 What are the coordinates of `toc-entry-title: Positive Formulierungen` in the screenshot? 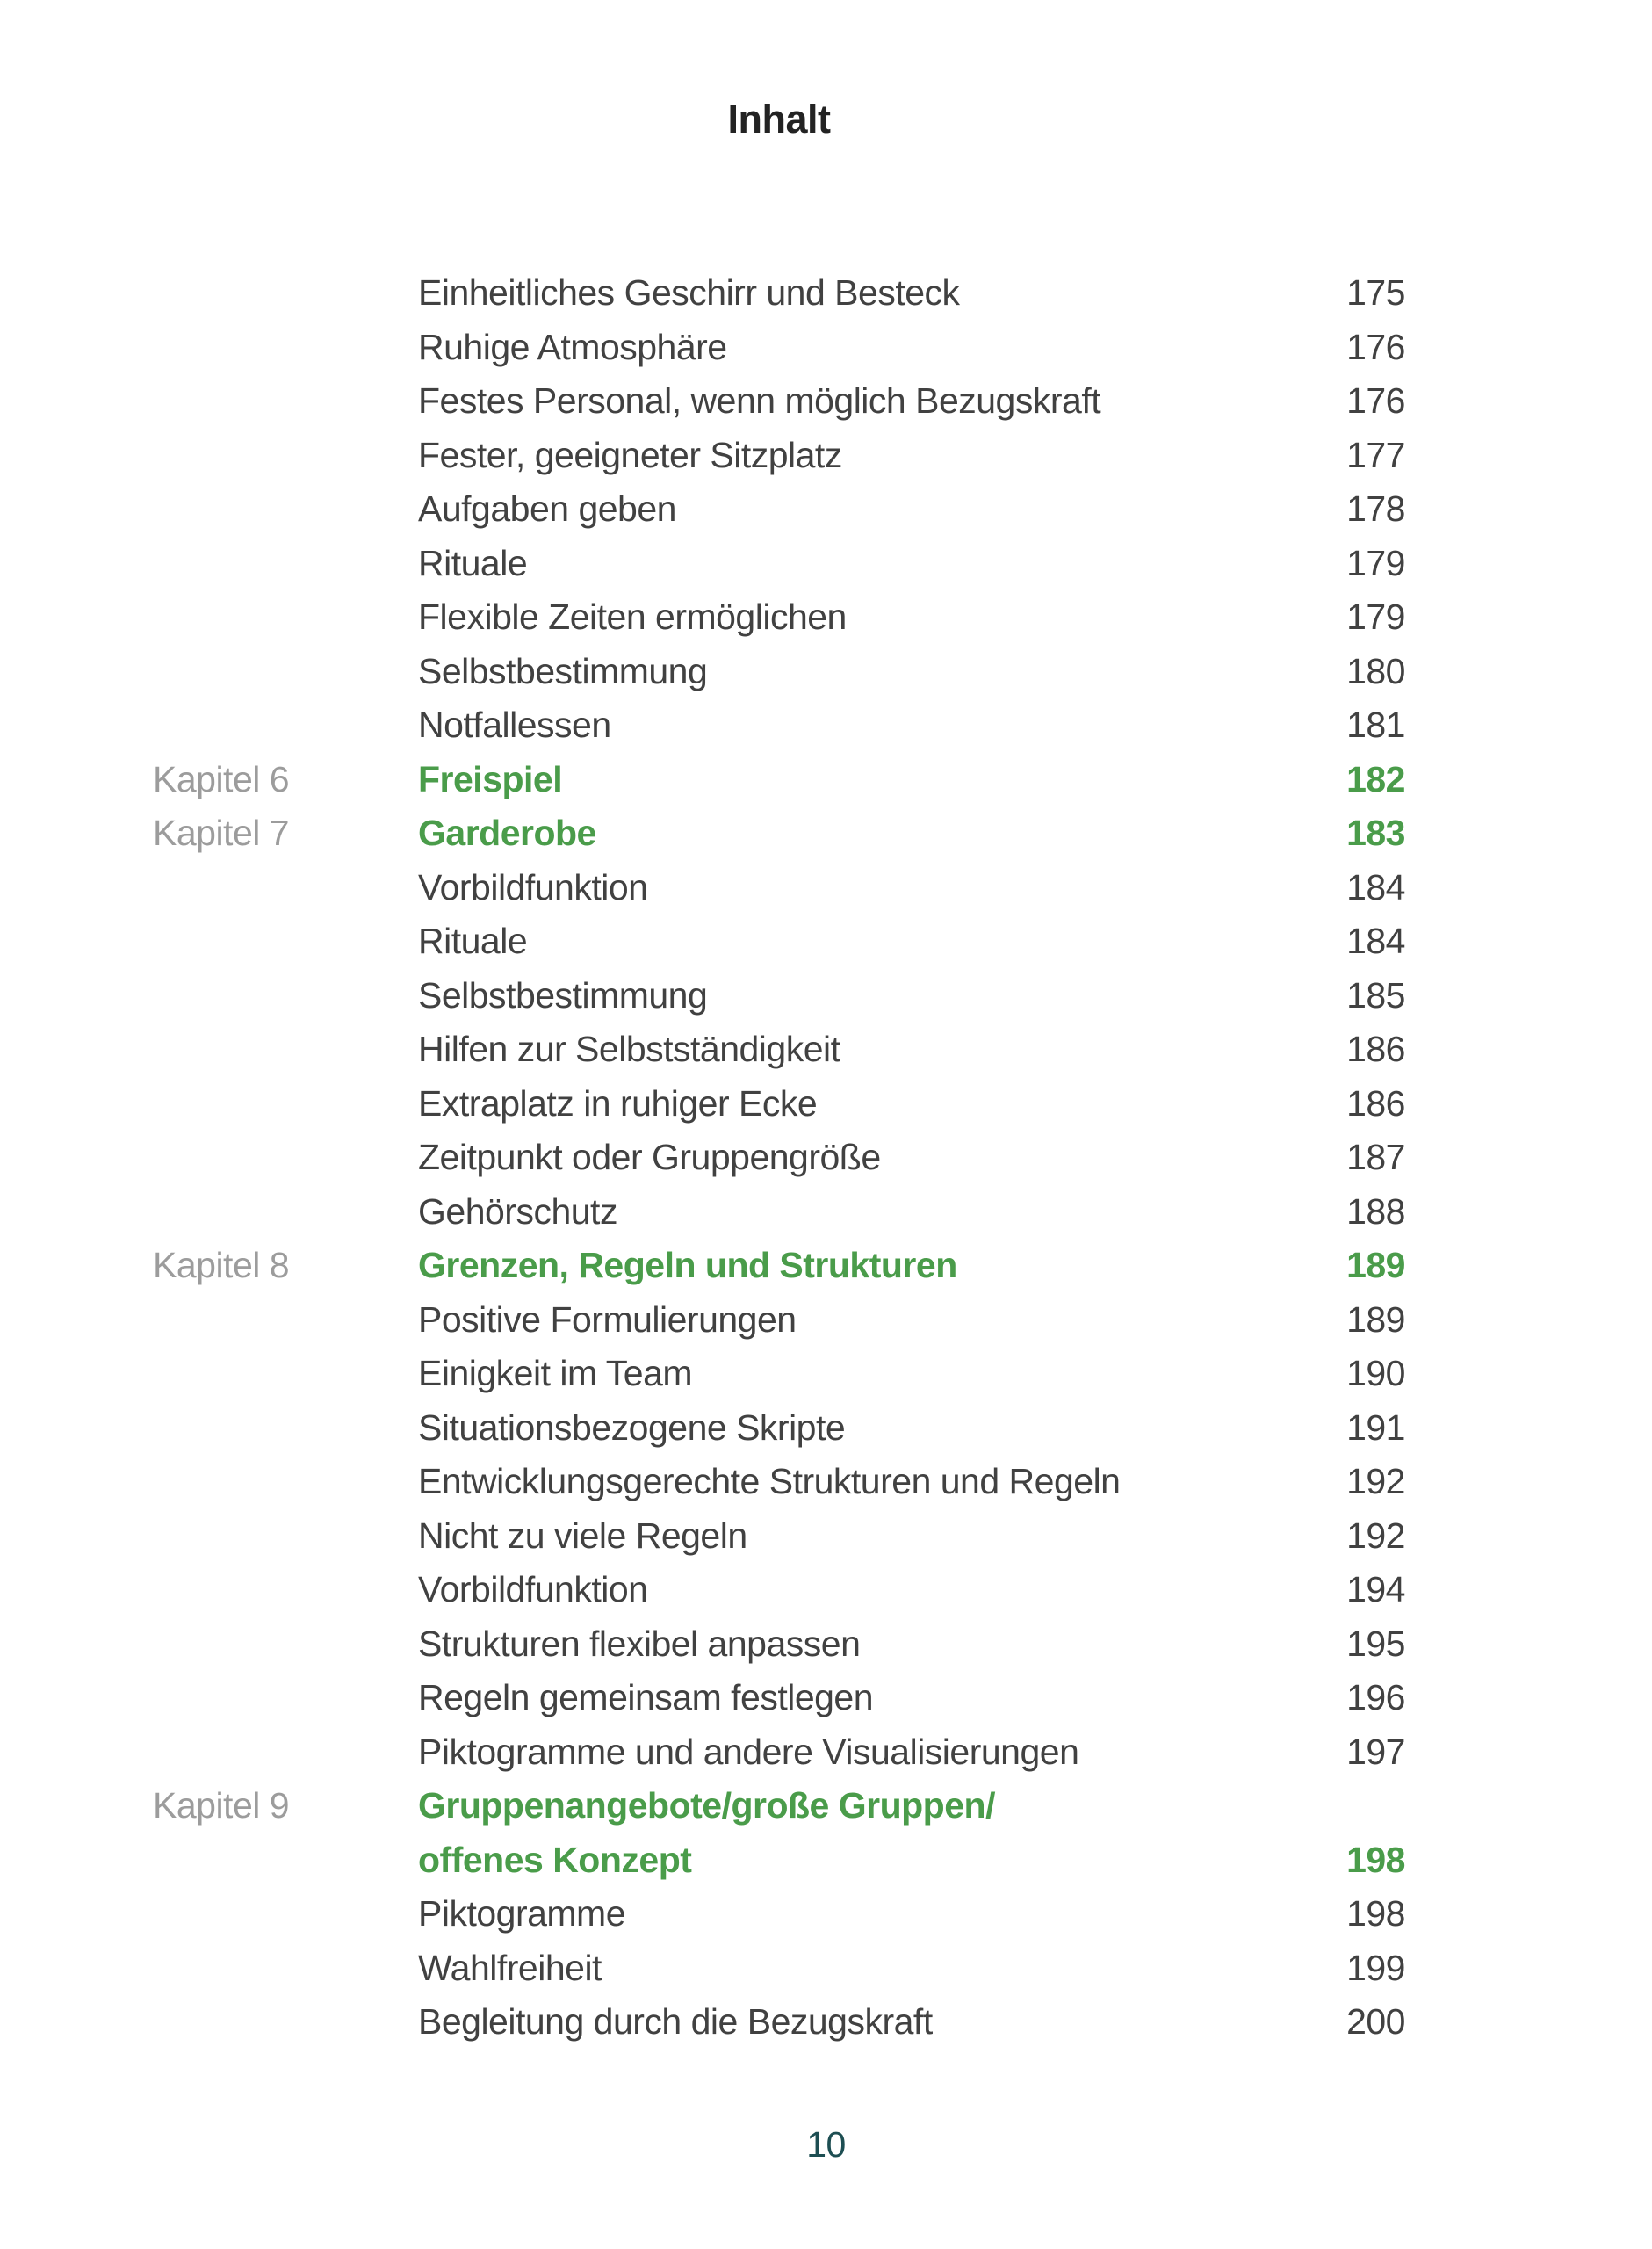 It's located at (607, 1319).